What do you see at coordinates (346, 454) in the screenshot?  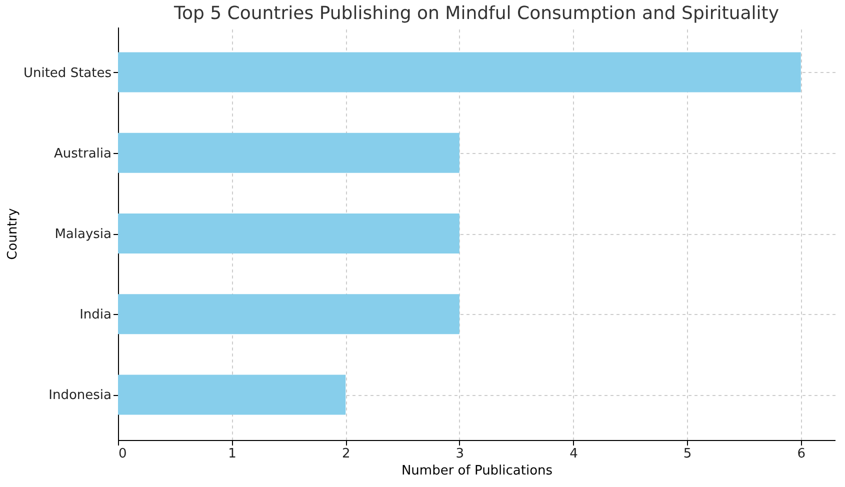 I see `x-tick-label: 2` at bounding box center [346, 454].